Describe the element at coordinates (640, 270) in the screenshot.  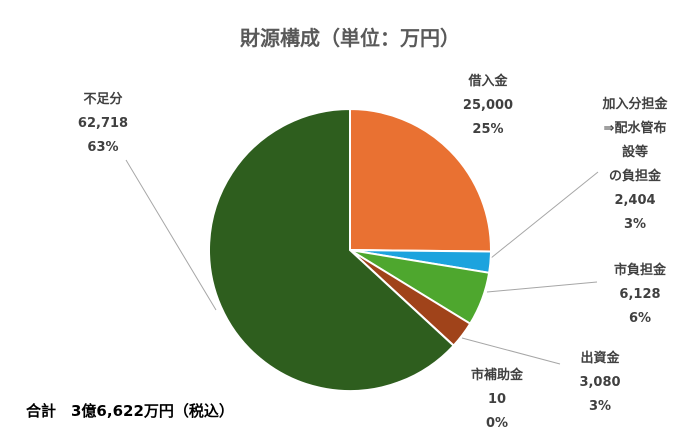
I see `category-label: 市負担金` at that location.